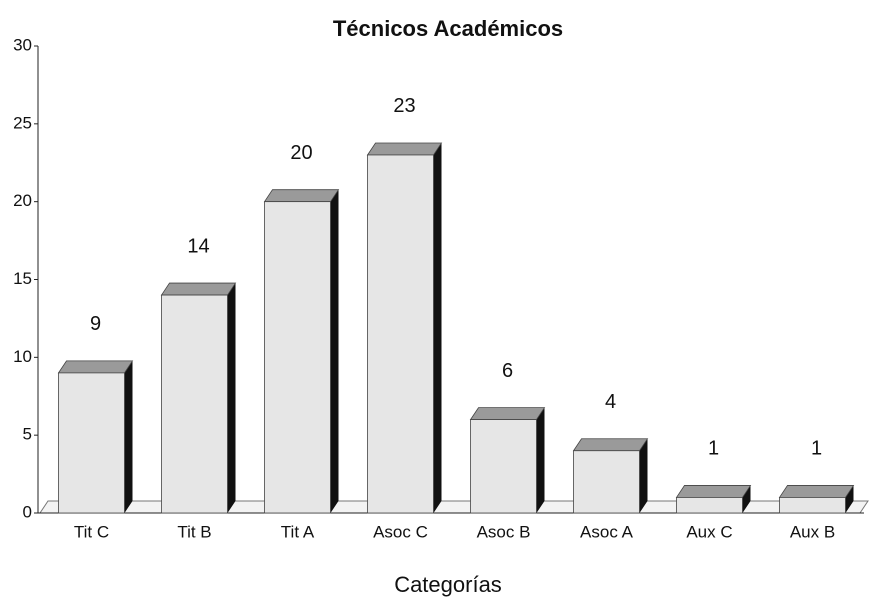  I want to click on x-axis-title: Categorías, so click(448, 584).